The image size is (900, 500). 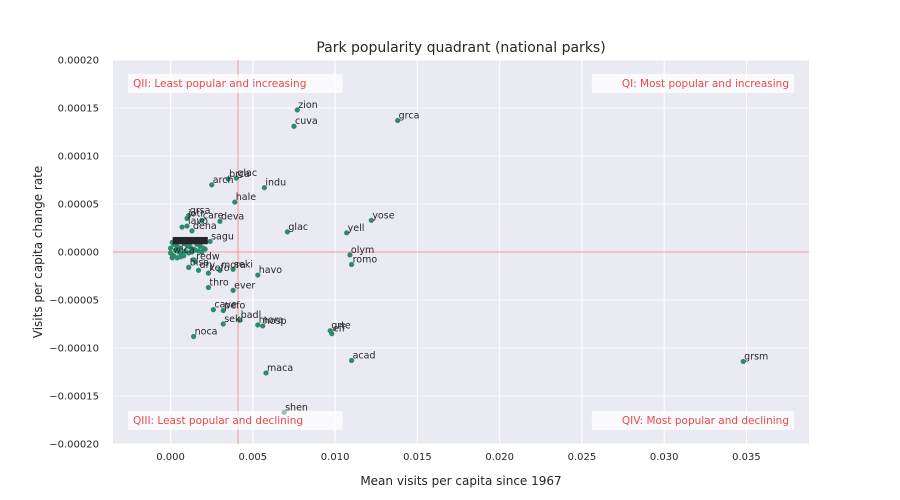 I want to click on point-label: brca, so click(x=239, y=174).